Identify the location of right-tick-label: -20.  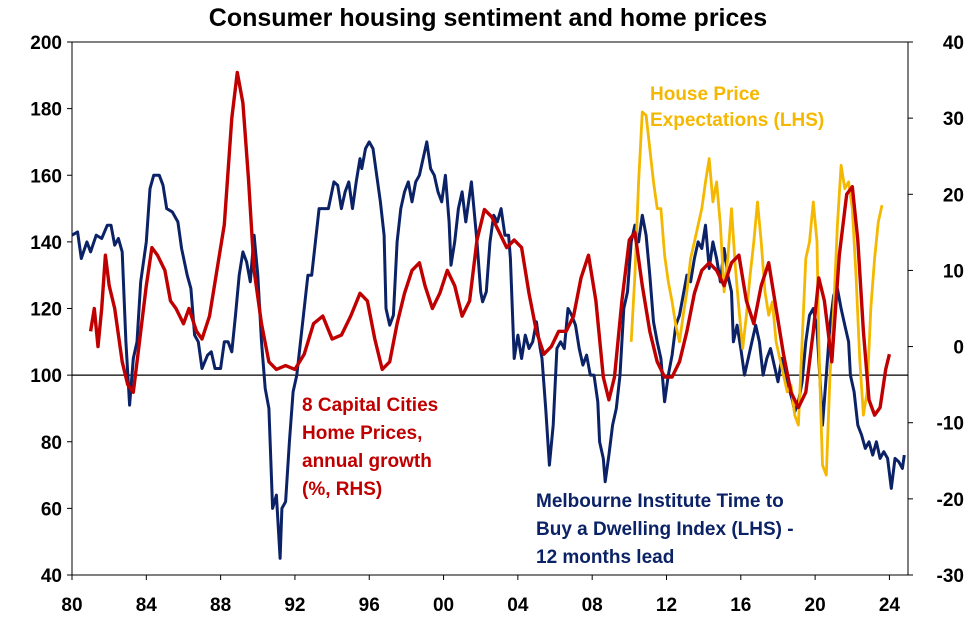
(950, 500).